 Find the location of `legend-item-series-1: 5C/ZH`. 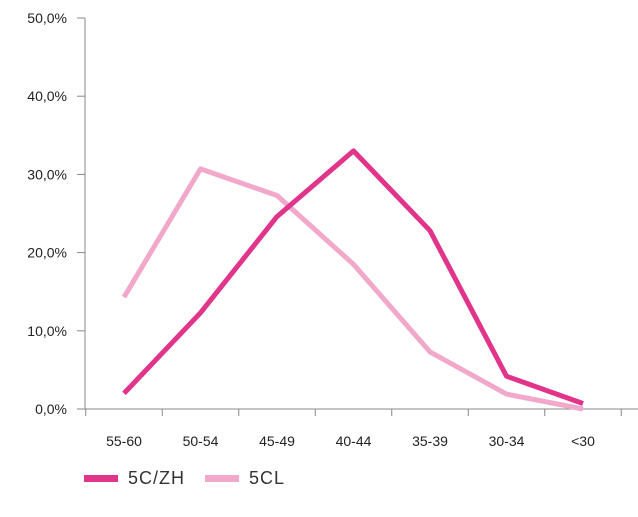

legend-item-series-1: 5C/ZH is located at coordinates (134, 478).